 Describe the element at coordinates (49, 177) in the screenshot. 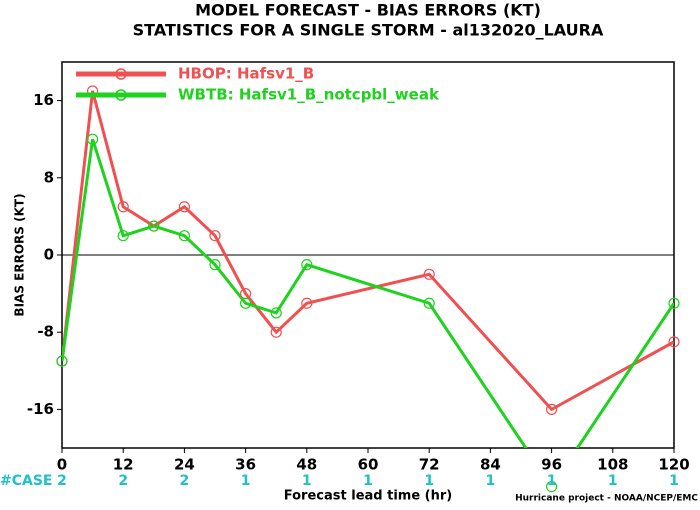

I see `y-tick-label: 8` at that location.